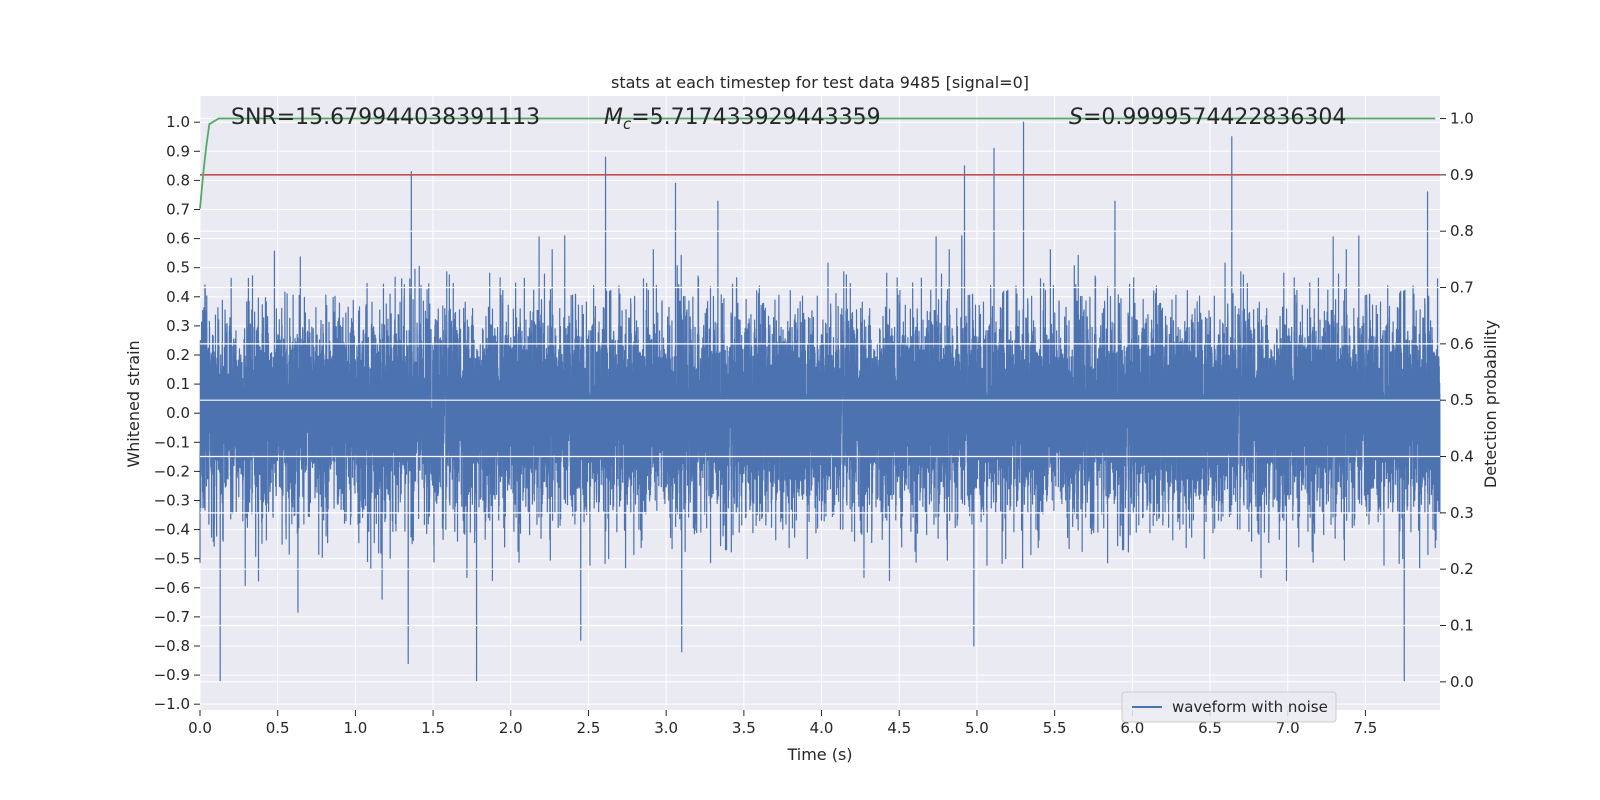 The width and height of the screenshot is (1600, 800). What do you see at coordinates (1462, 288) in the screenshot?
I see `y-right-tick-label: 0.7` at bounding box center [1462, 288].